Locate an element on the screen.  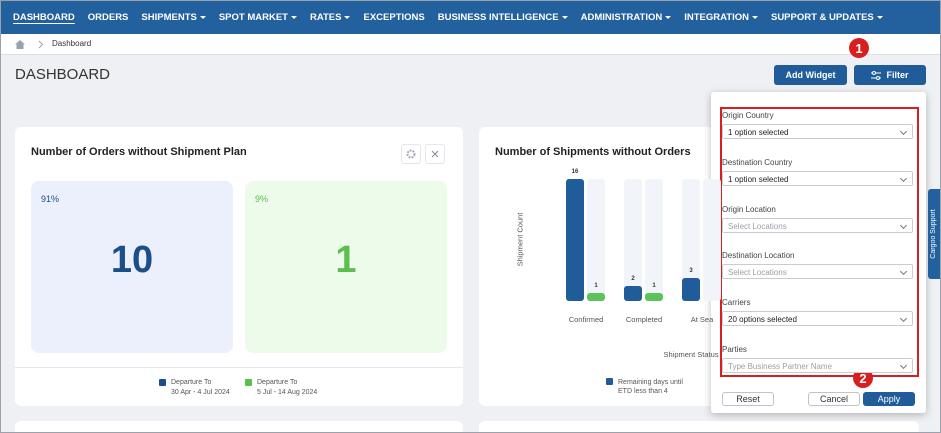
nav-item: SHIPMENTS is located at coordinates (173, 17).